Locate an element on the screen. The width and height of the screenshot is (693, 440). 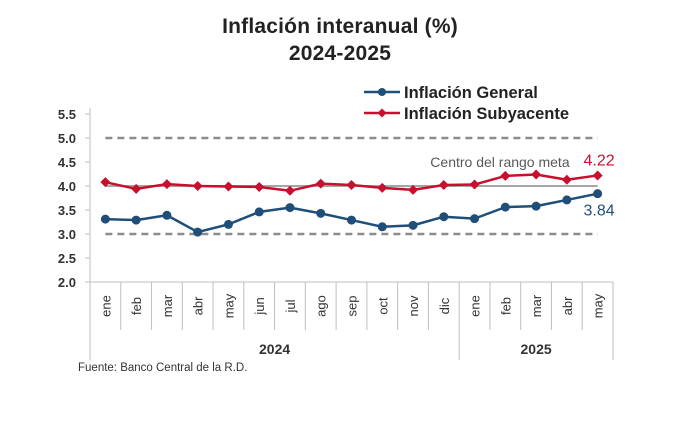
year-label: 2024 is located at coordinates (274, 349).